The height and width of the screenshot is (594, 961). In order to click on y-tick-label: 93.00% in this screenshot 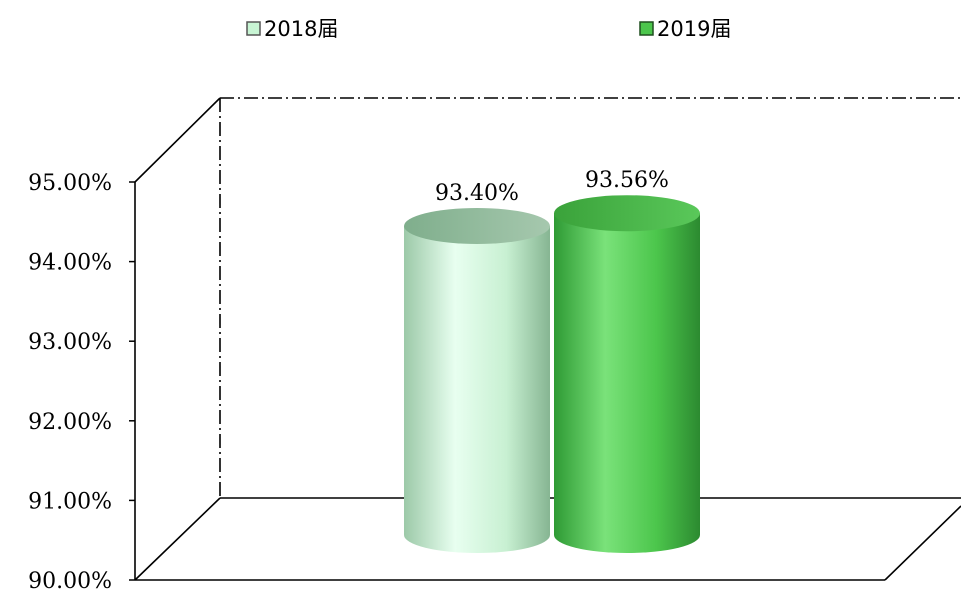, I will do `click(70, 342)`.